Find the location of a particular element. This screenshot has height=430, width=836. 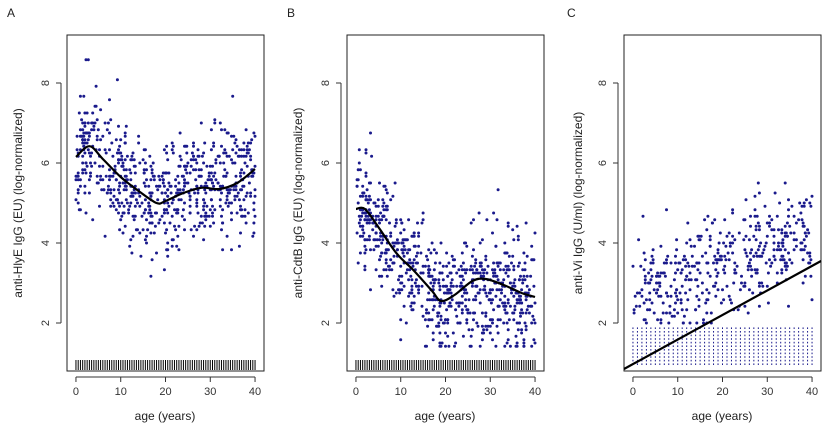

x-tick-label: 40 is located at coordinates (812, 392).